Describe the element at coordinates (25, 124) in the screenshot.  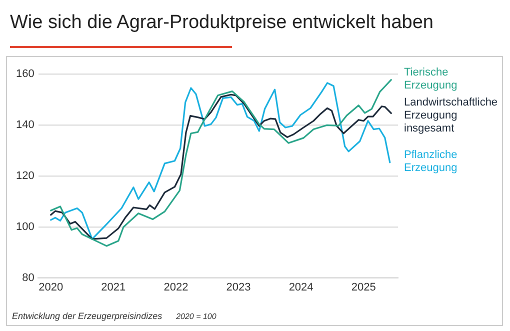
I see `y-tick-label: 140` at that location.